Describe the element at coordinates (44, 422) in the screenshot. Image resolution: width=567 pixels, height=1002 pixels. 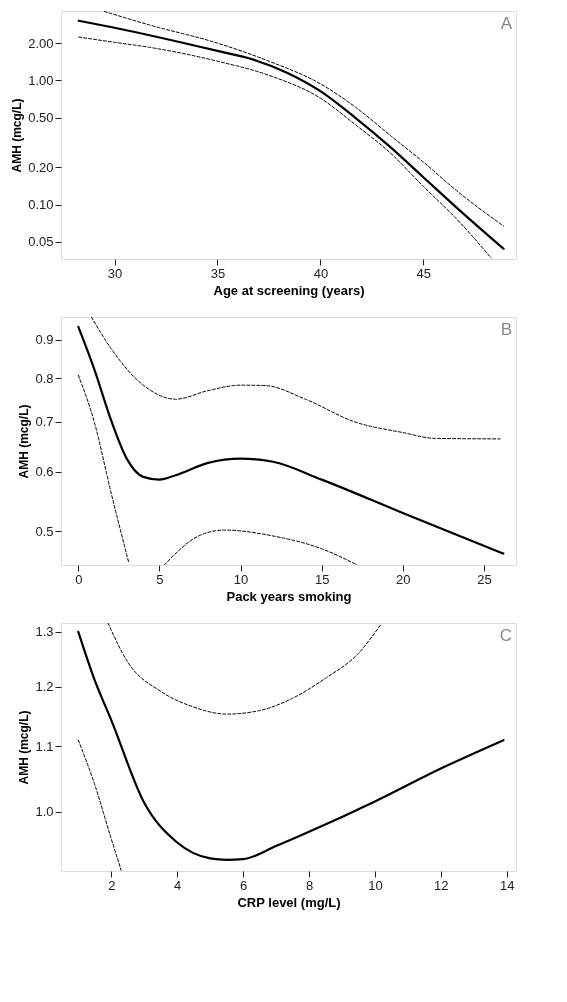
I see `y-tick-label: 0.7` at that location.